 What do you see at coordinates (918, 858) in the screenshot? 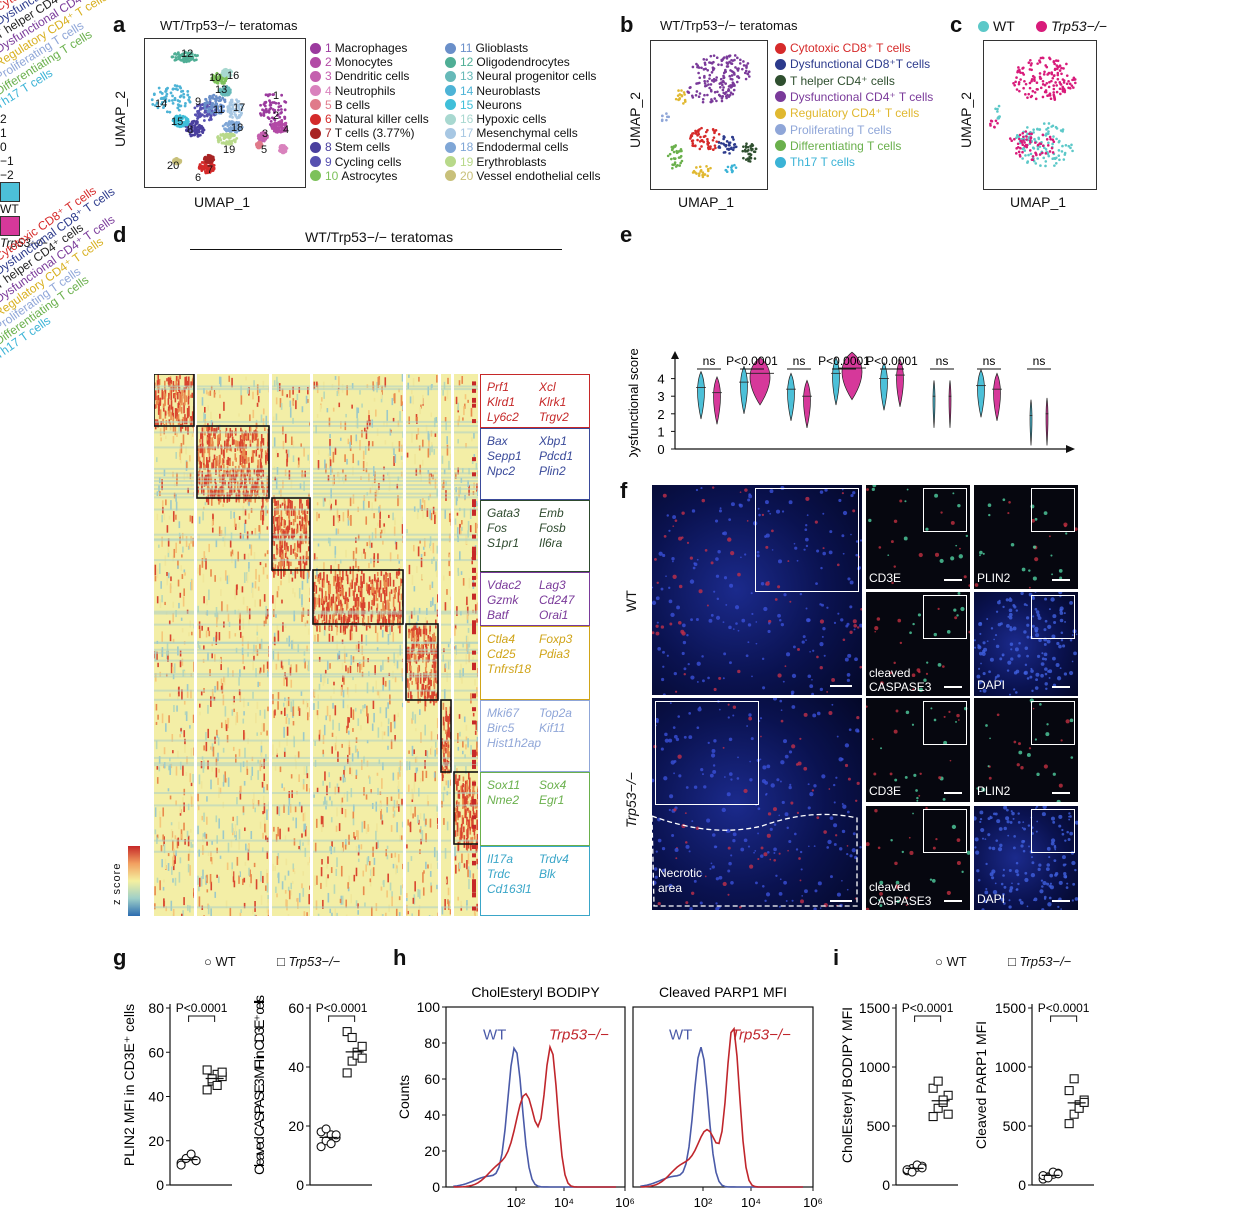
I see `micrograph-tile: cleaved CASPASE3` at bounding box center [918, 858].